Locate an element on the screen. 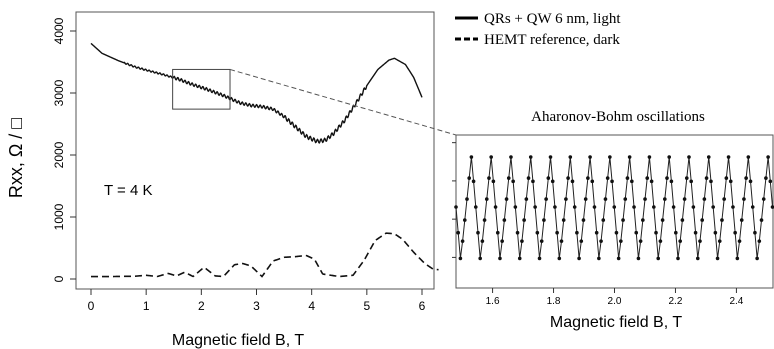  inset-title: Aharonov-Bohm oscillations is located at coordinates (618, 117).